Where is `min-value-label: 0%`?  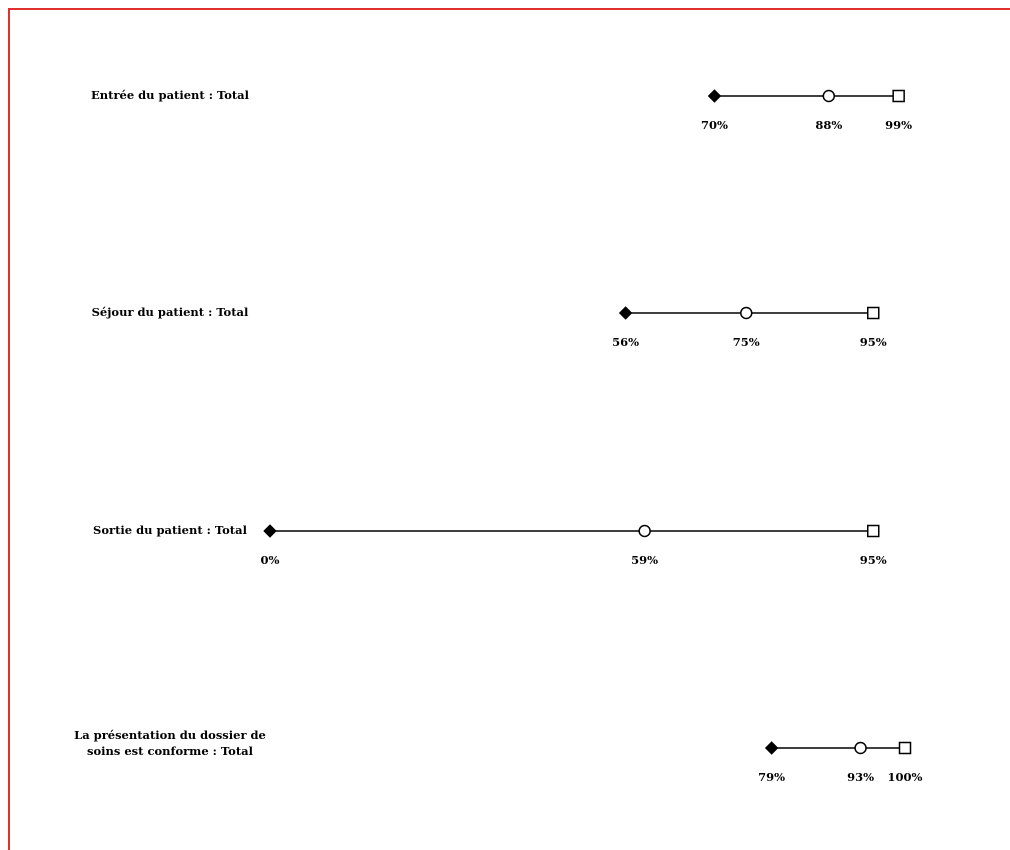 min-value-label: 0% is located at coordinates (270, 560).